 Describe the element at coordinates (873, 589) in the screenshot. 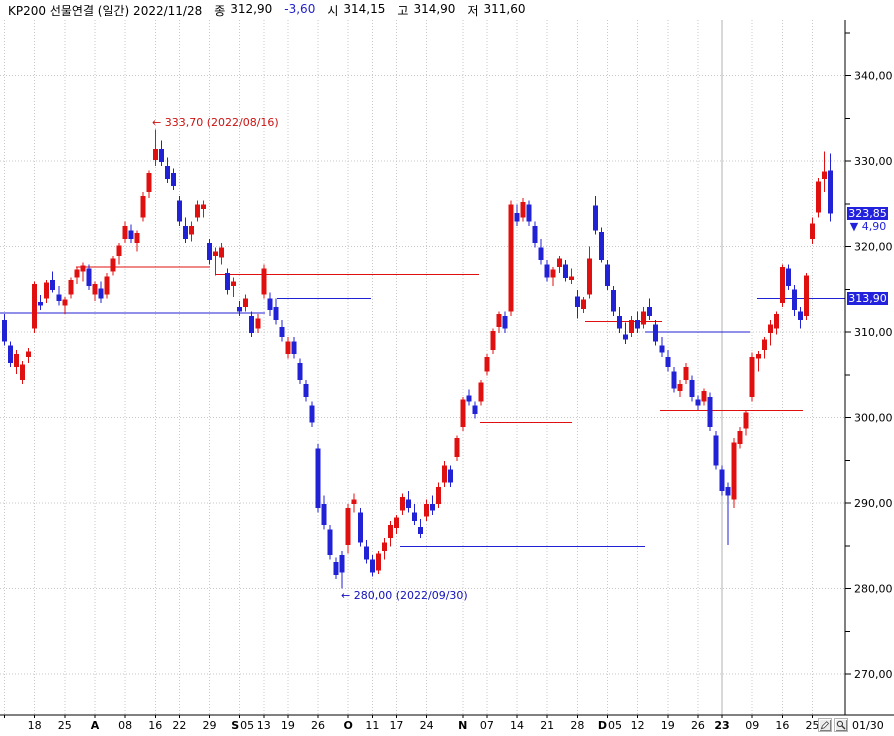

I see `y-axis-label: 280,00` at that location.